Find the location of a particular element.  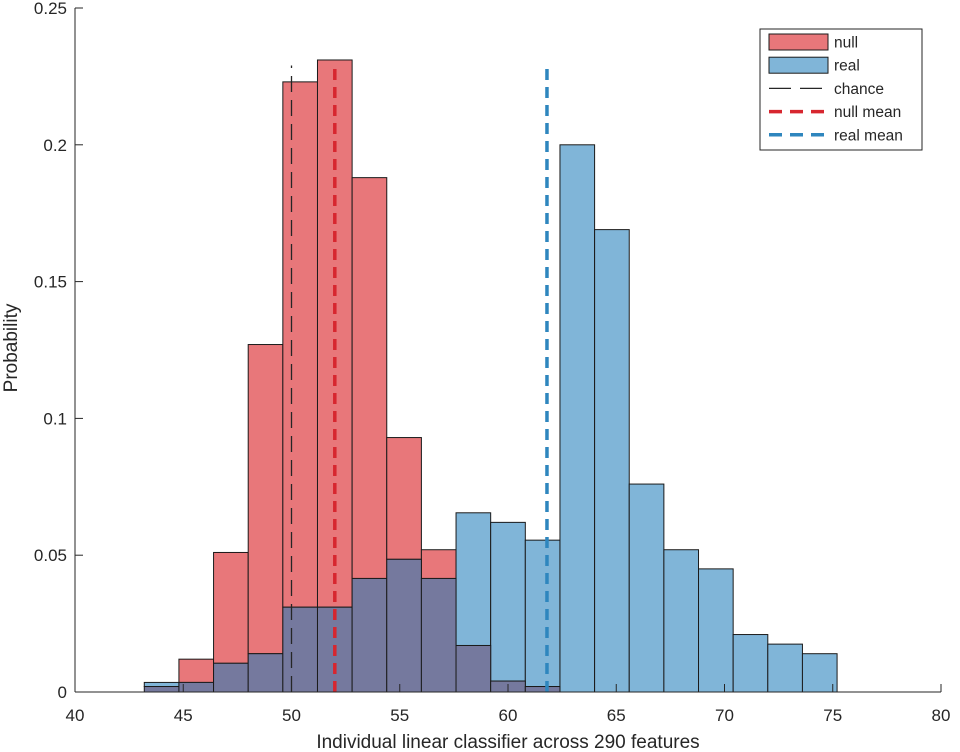

legend-label-null: null is located at coordinates (846, 43).